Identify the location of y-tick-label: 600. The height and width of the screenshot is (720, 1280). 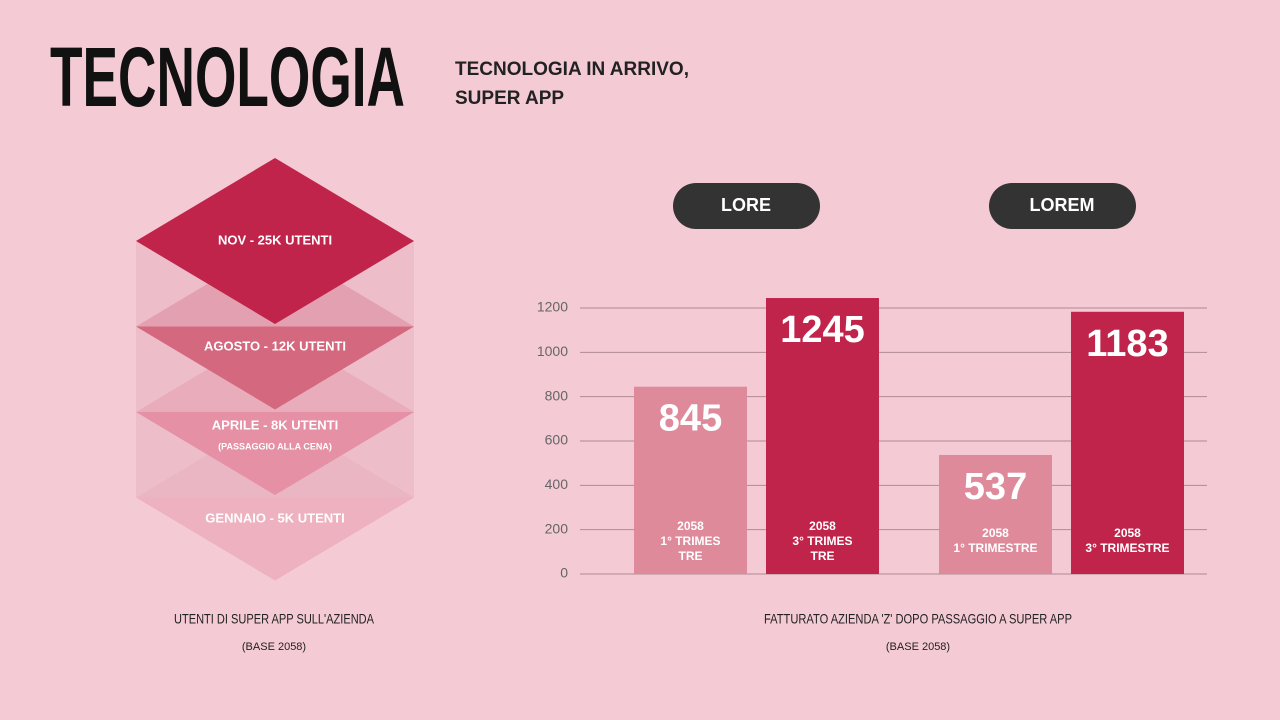
(557, 440).